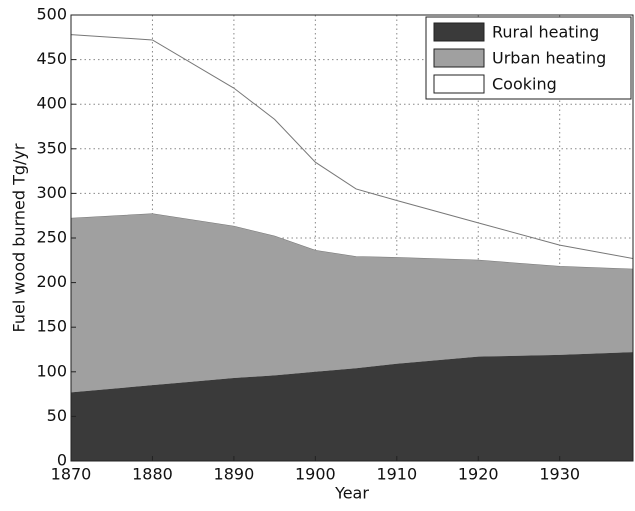  I want to click on legend-label: Cooking, so click(524, 84).